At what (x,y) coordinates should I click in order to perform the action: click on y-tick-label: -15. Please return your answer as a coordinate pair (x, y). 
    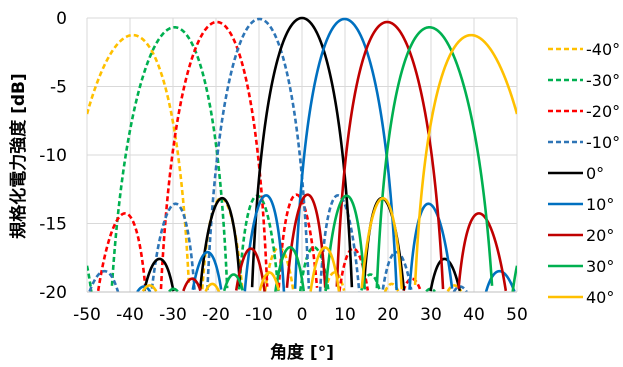
    Looking at the image, I should click on (53, 225).